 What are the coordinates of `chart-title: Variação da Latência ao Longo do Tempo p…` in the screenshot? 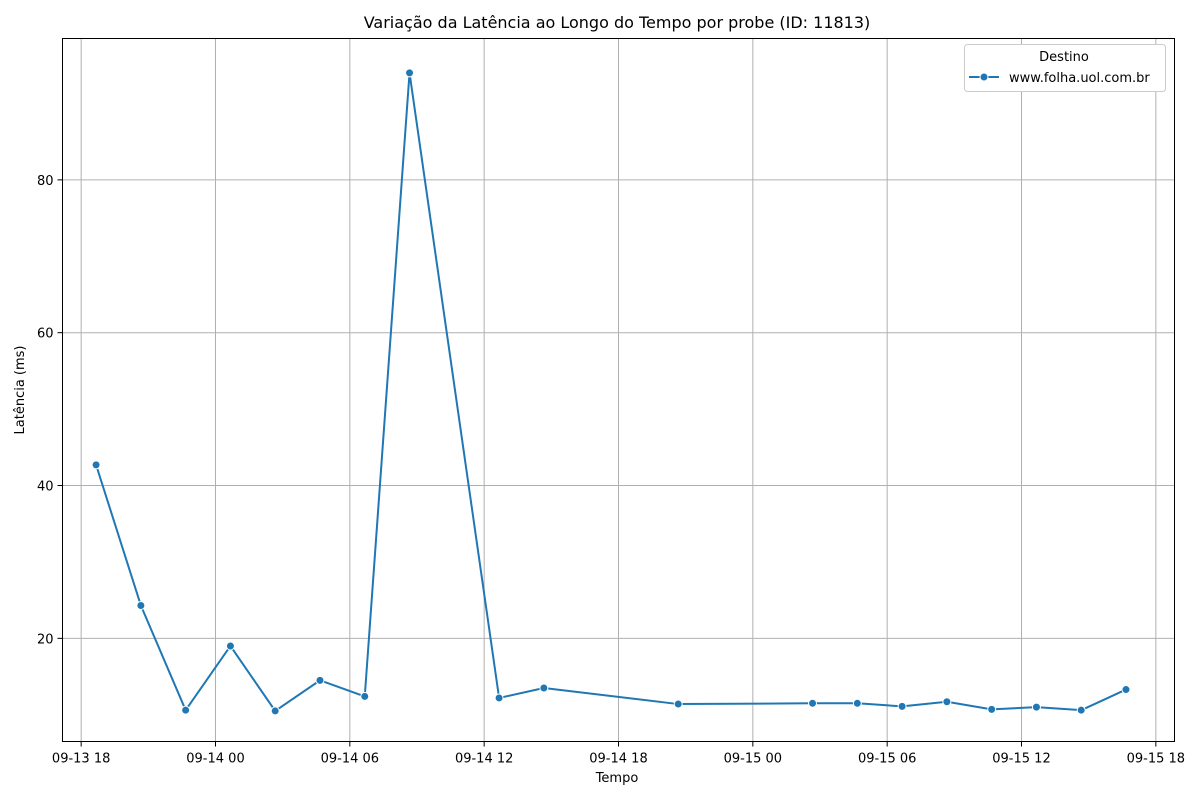 It's located at (617, 22).